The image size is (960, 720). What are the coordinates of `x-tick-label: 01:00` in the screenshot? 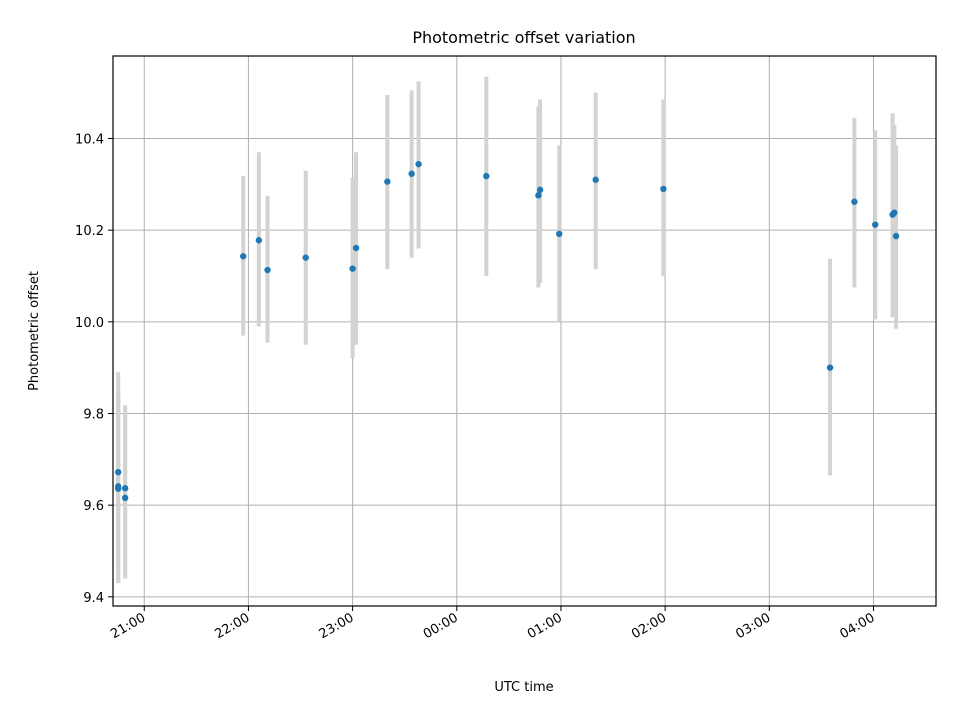 It's located at (545, 626).